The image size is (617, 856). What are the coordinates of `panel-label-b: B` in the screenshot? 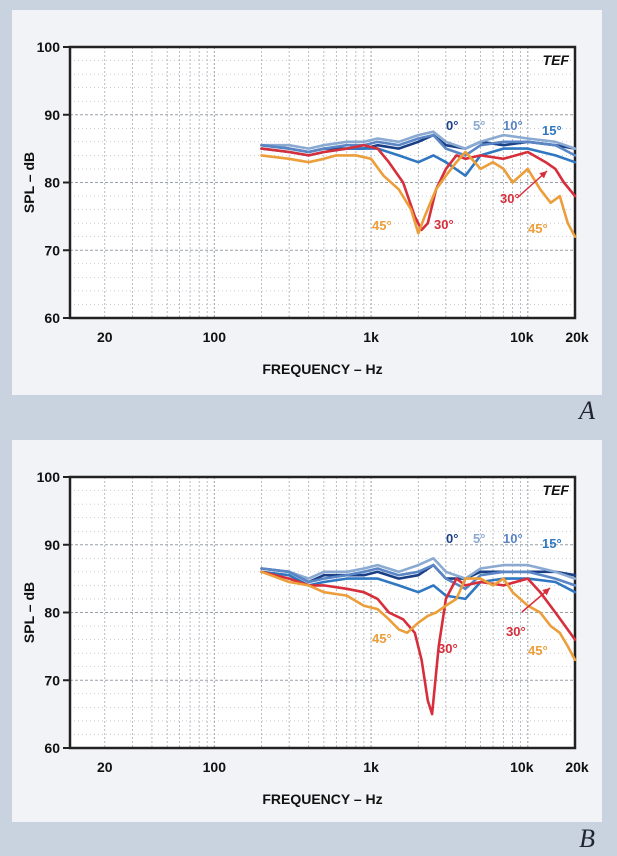 It's located at (587, 838).